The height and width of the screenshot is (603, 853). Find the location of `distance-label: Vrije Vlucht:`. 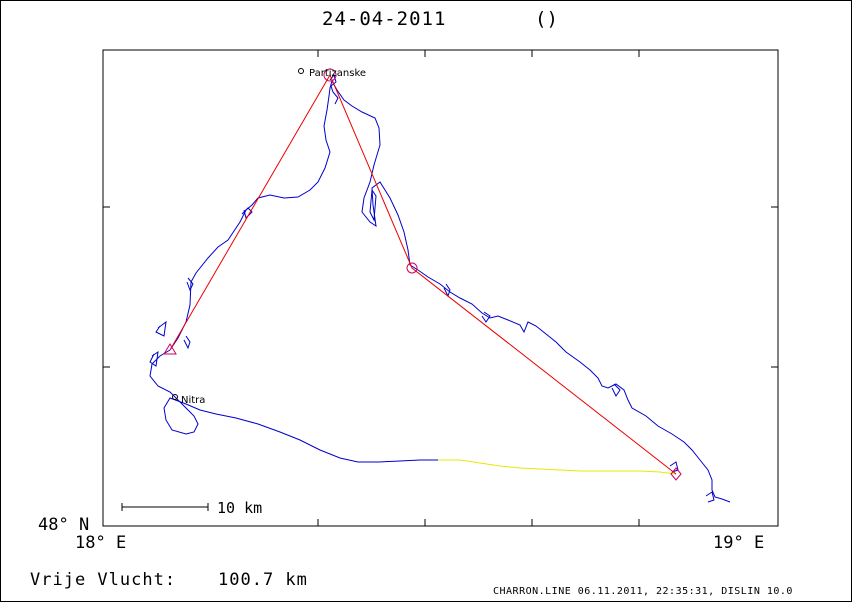

distance-label: Vrije Vlucht: is located at coordinates (103, 580).